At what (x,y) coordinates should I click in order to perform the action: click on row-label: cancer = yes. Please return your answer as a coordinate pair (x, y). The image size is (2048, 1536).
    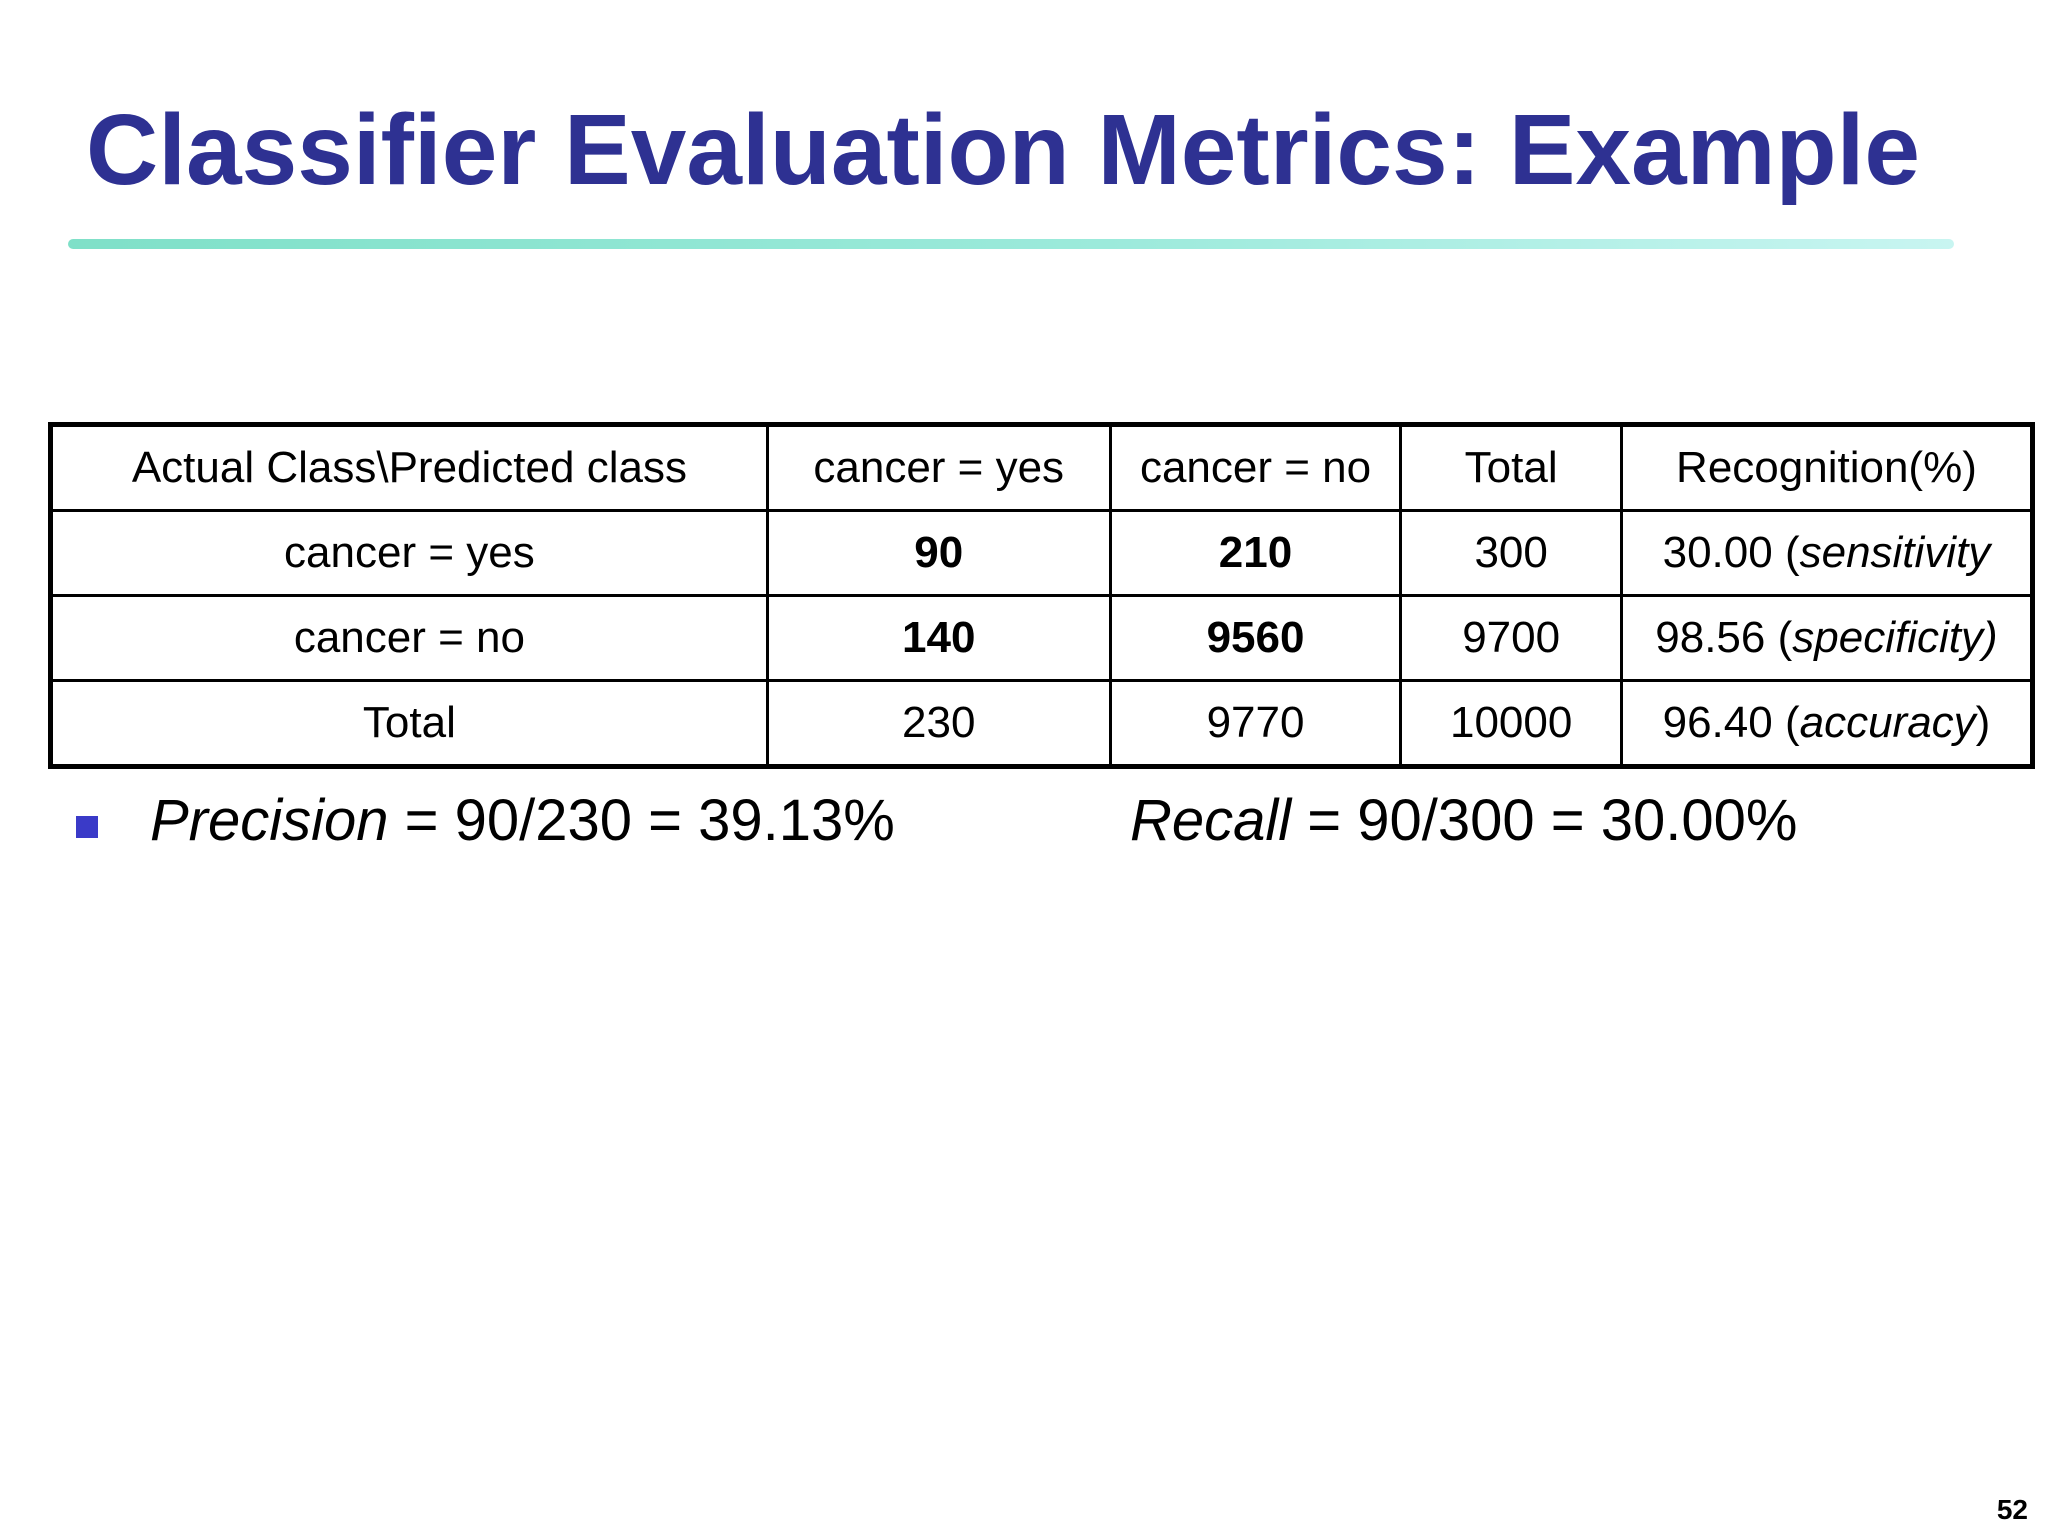
    Looking at the image, I should click on (409, 553).